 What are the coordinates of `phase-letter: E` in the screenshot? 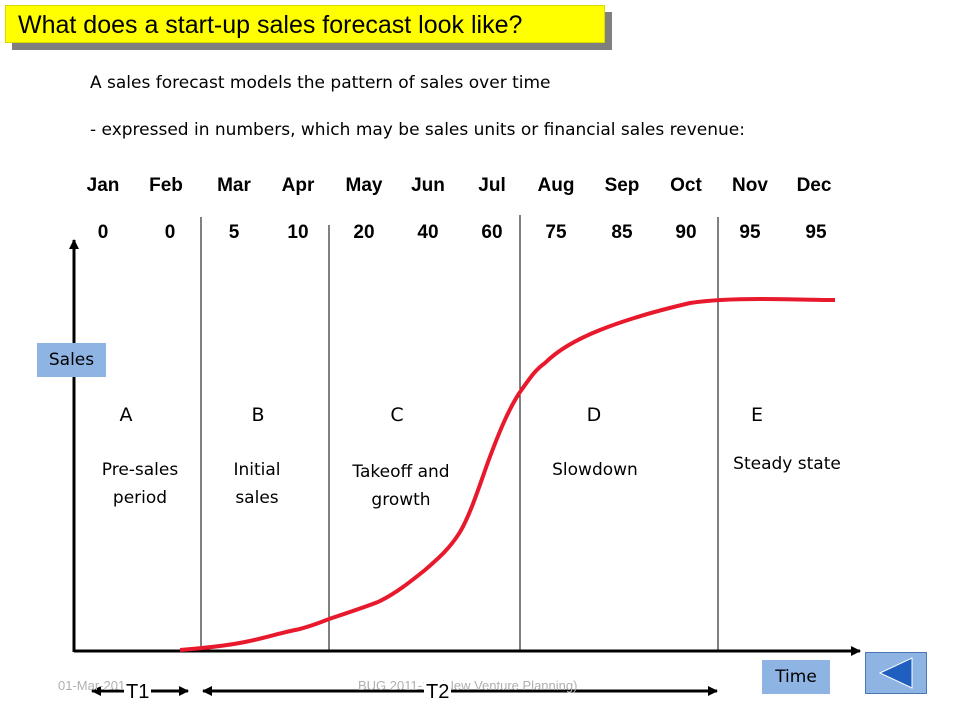 It's located at (756, 415).